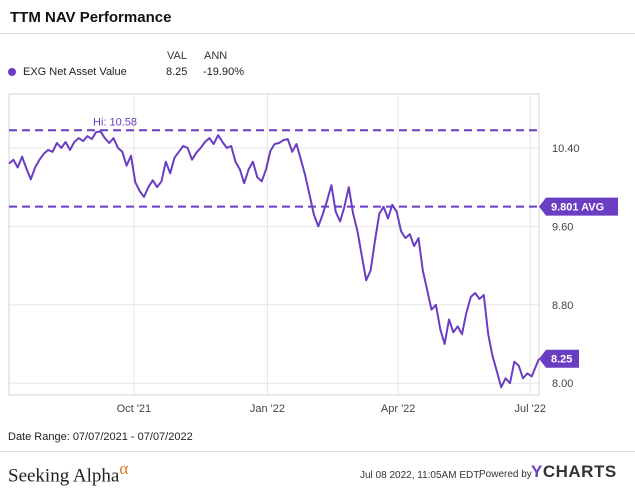 Image resolution: width=635 pixels, height=488 pixels. Describe the element at coordinates (317, 33) in the screenshot. I see `title-divider` at that location.